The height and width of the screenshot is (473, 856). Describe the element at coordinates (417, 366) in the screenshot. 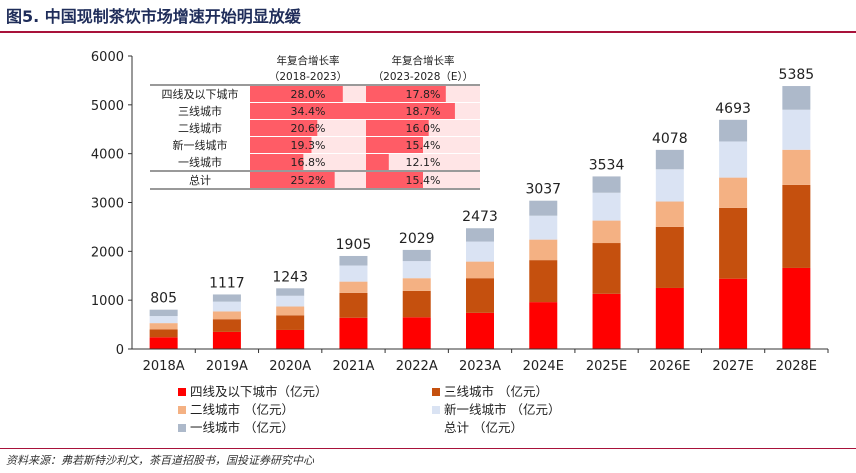

I see `x-tick-label: 2022A` at that location.